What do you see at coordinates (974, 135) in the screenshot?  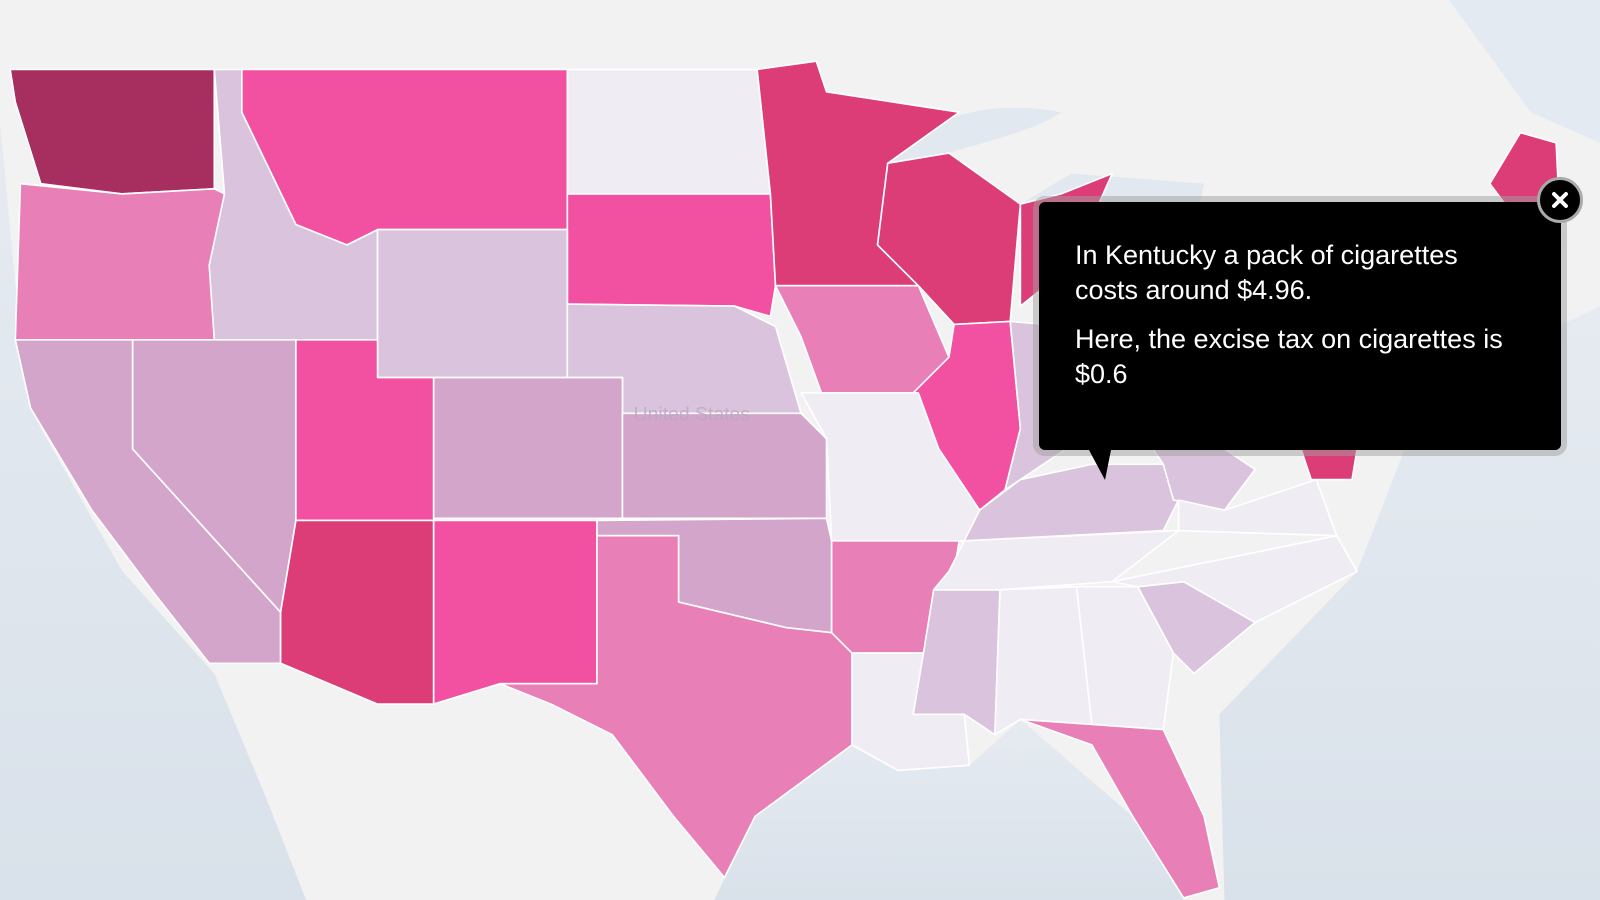 I see `lake` at bounding box center [974, 135].